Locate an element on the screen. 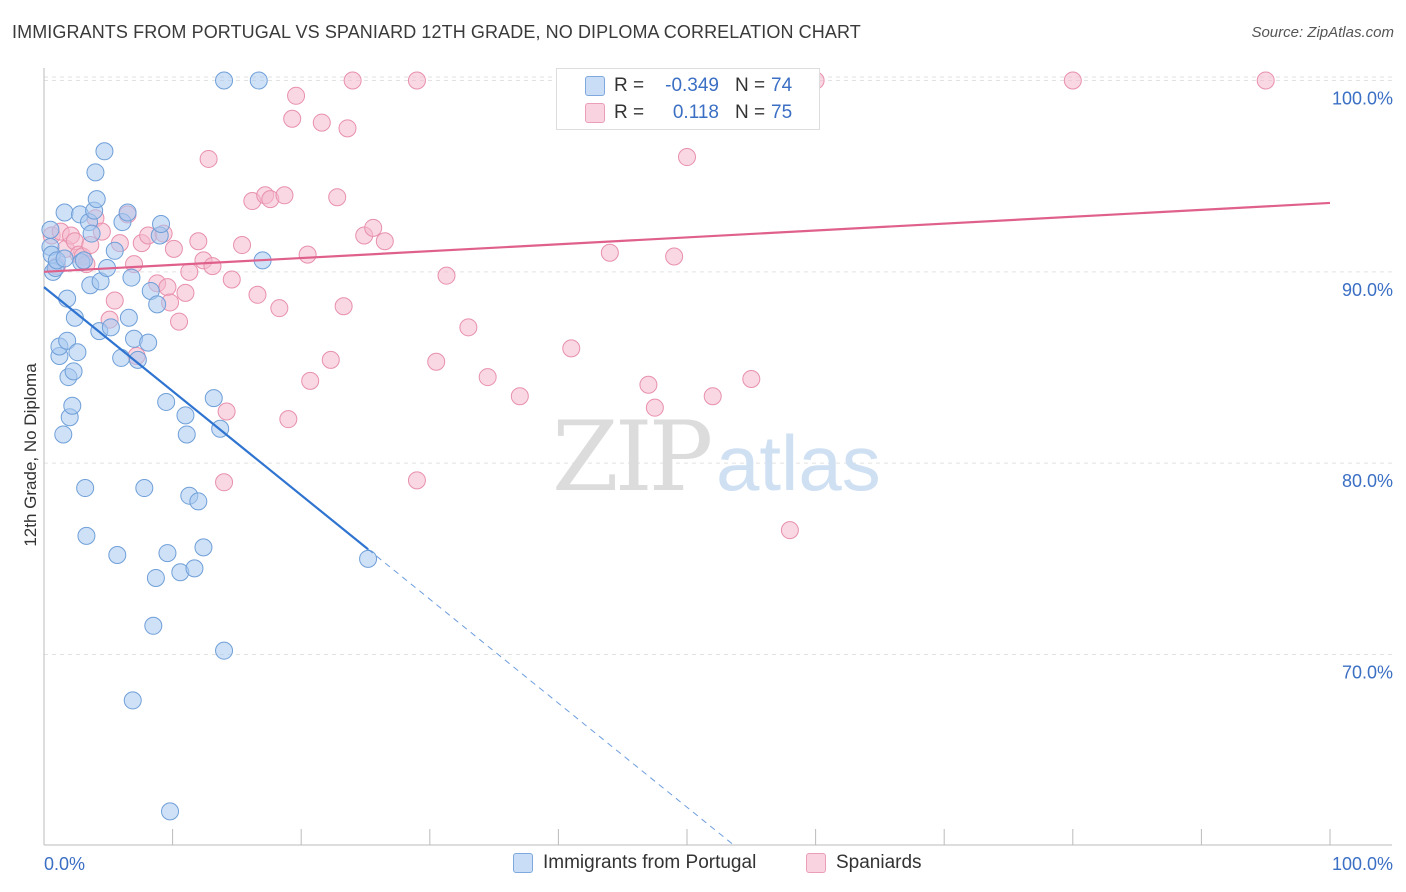  x-tick-label-min: 0.0% is located at coordinates (64, 864).